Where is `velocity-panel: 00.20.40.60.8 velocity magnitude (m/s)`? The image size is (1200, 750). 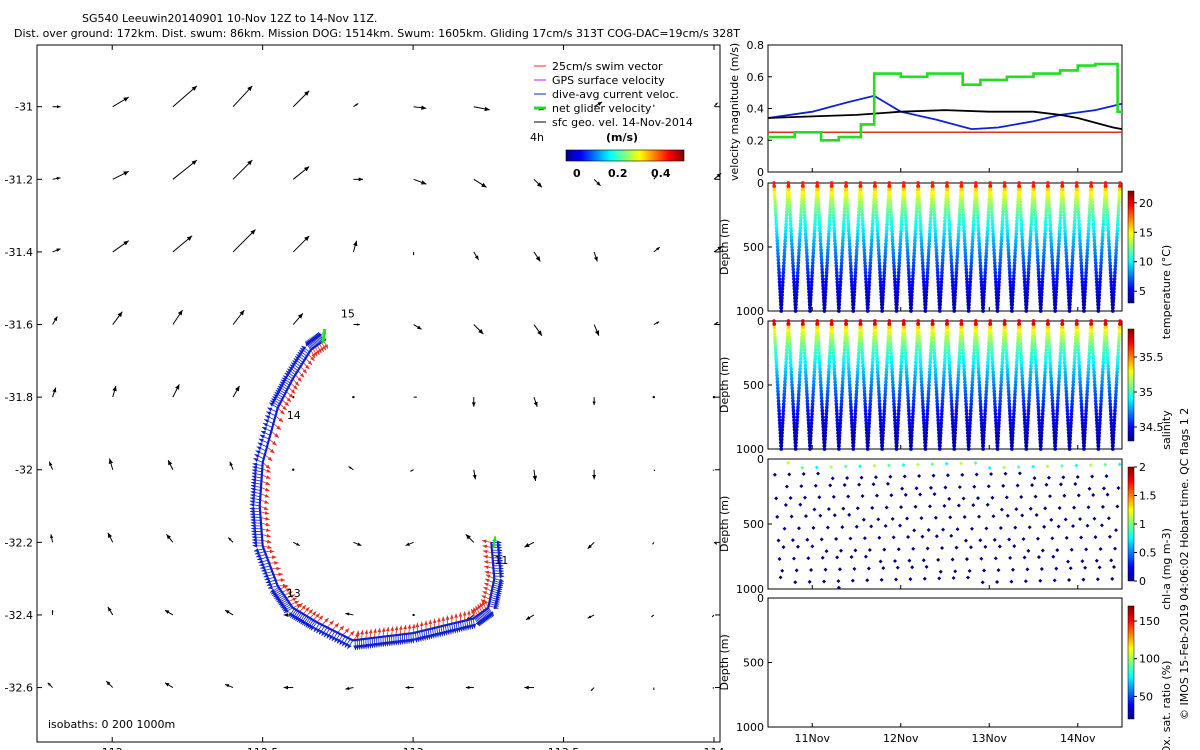
velocity-panel: 00.20.40.60.8 velocity magnitude (m/s) is located at coordinates (925, 110).